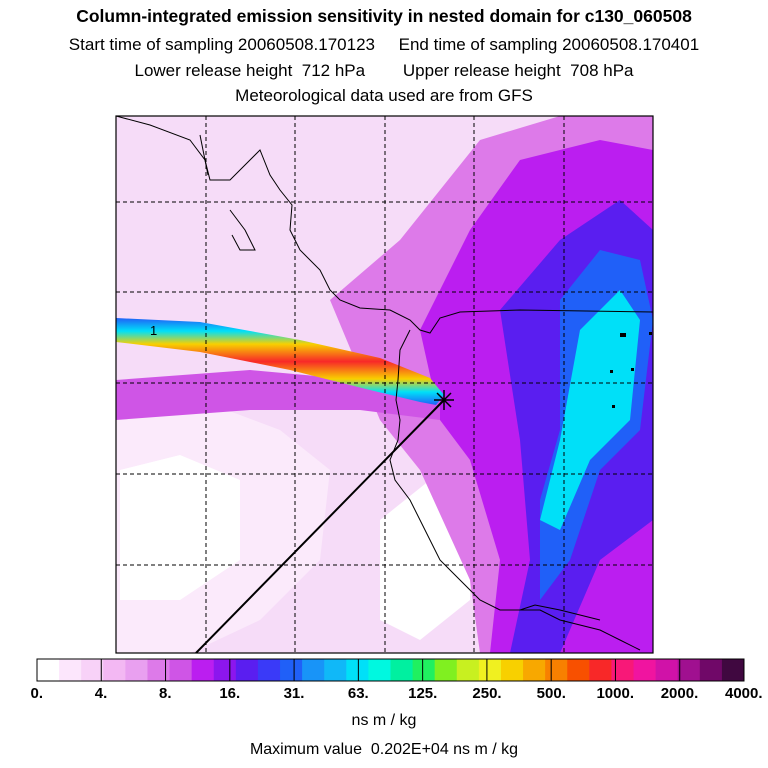 The image size is (768, 768). What do you see at coordinates (180, 527) in the screenshot?
I see `sensitivity-field-white-patches` at bounding box center [180, 527].